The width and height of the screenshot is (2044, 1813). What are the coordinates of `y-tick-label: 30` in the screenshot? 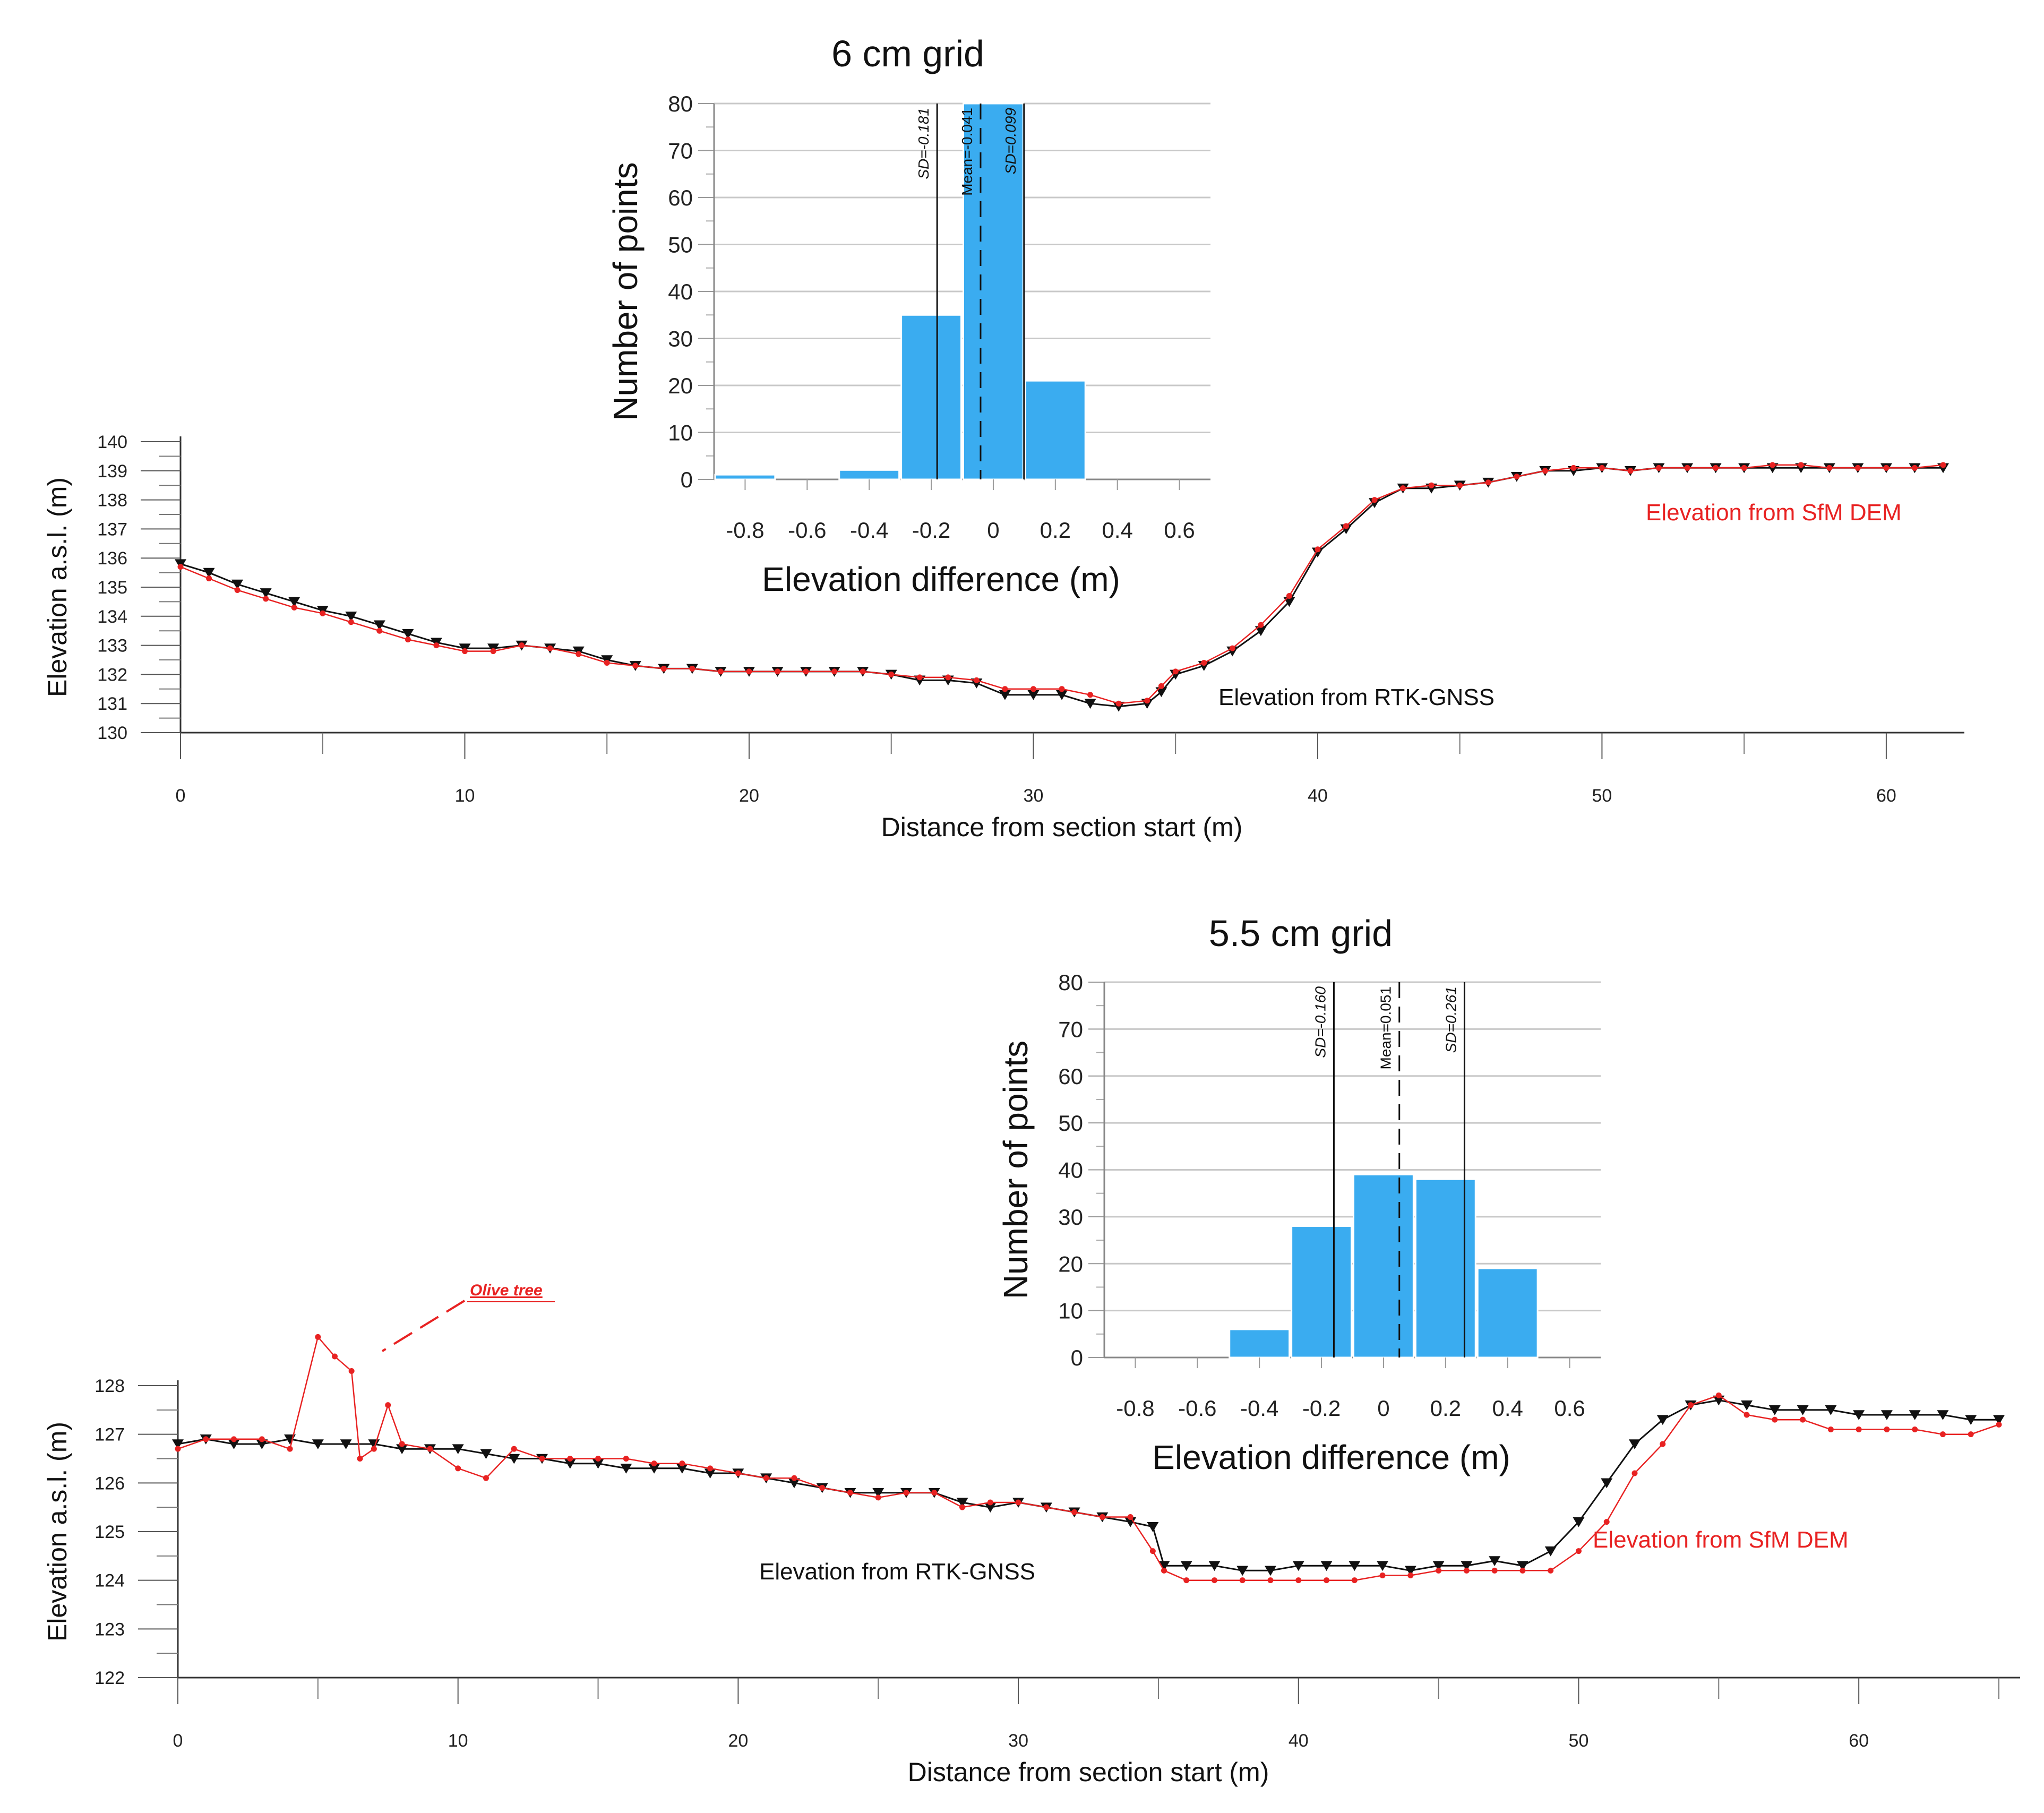 It's located at (1070, 1217).